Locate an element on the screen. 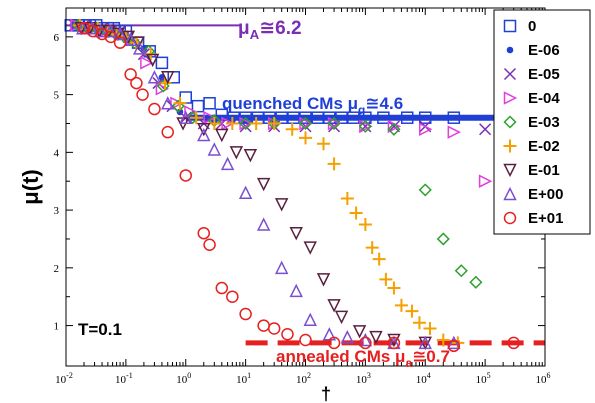  annotation-marker: † is located at coordinates (326, 393).